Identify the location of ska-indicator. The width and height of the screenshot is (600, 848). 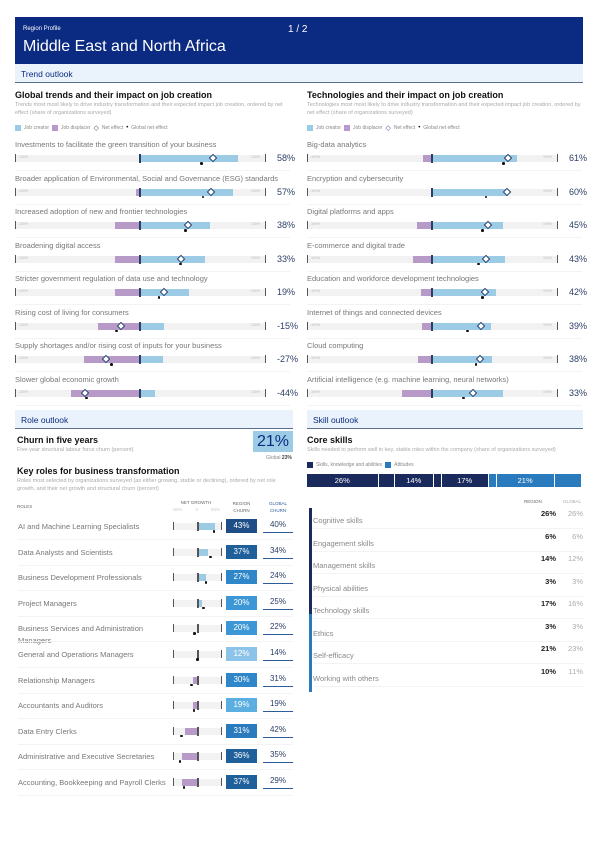
(310, 561).